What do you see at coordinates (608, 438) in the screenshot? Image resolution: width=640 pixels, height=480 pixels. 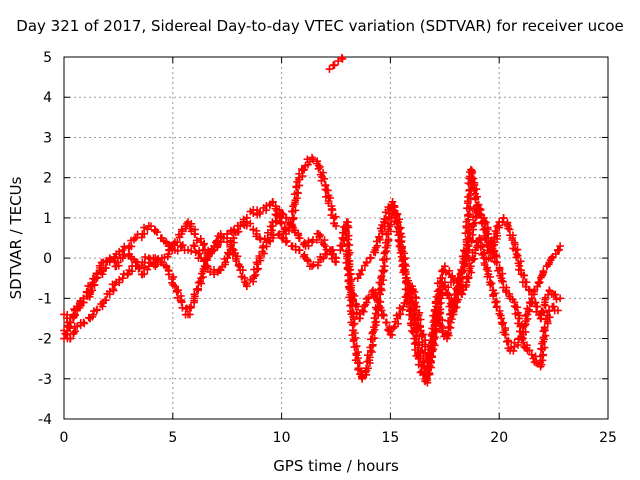 I see `x-tick-label: 25` at bounding box center [608, 438].